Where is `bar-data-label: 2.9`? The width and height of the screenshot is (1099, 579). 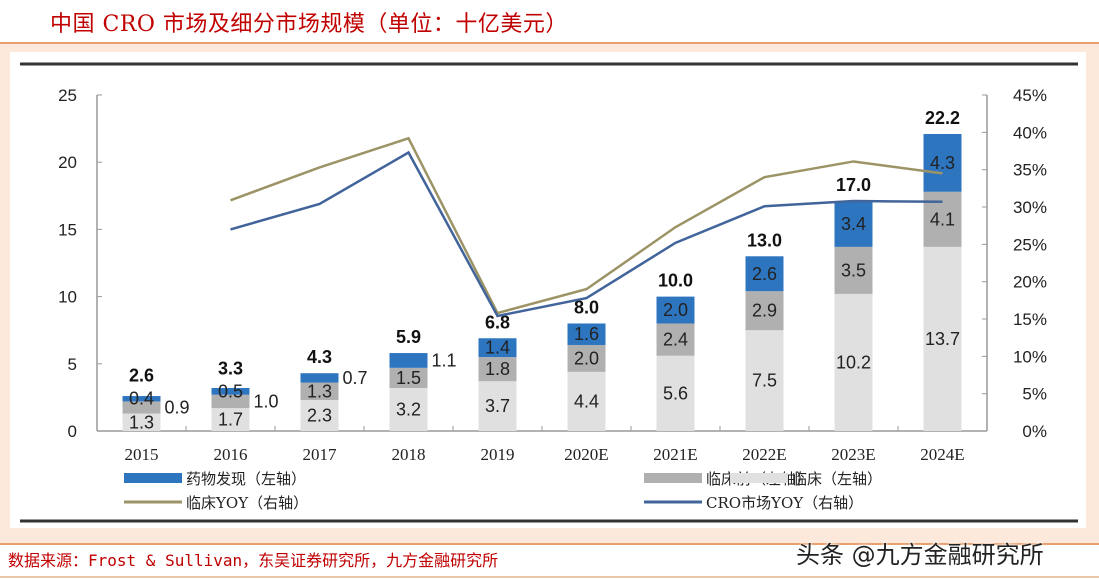 bar-data-label: 2.9 is located at coordinates (764, 311).